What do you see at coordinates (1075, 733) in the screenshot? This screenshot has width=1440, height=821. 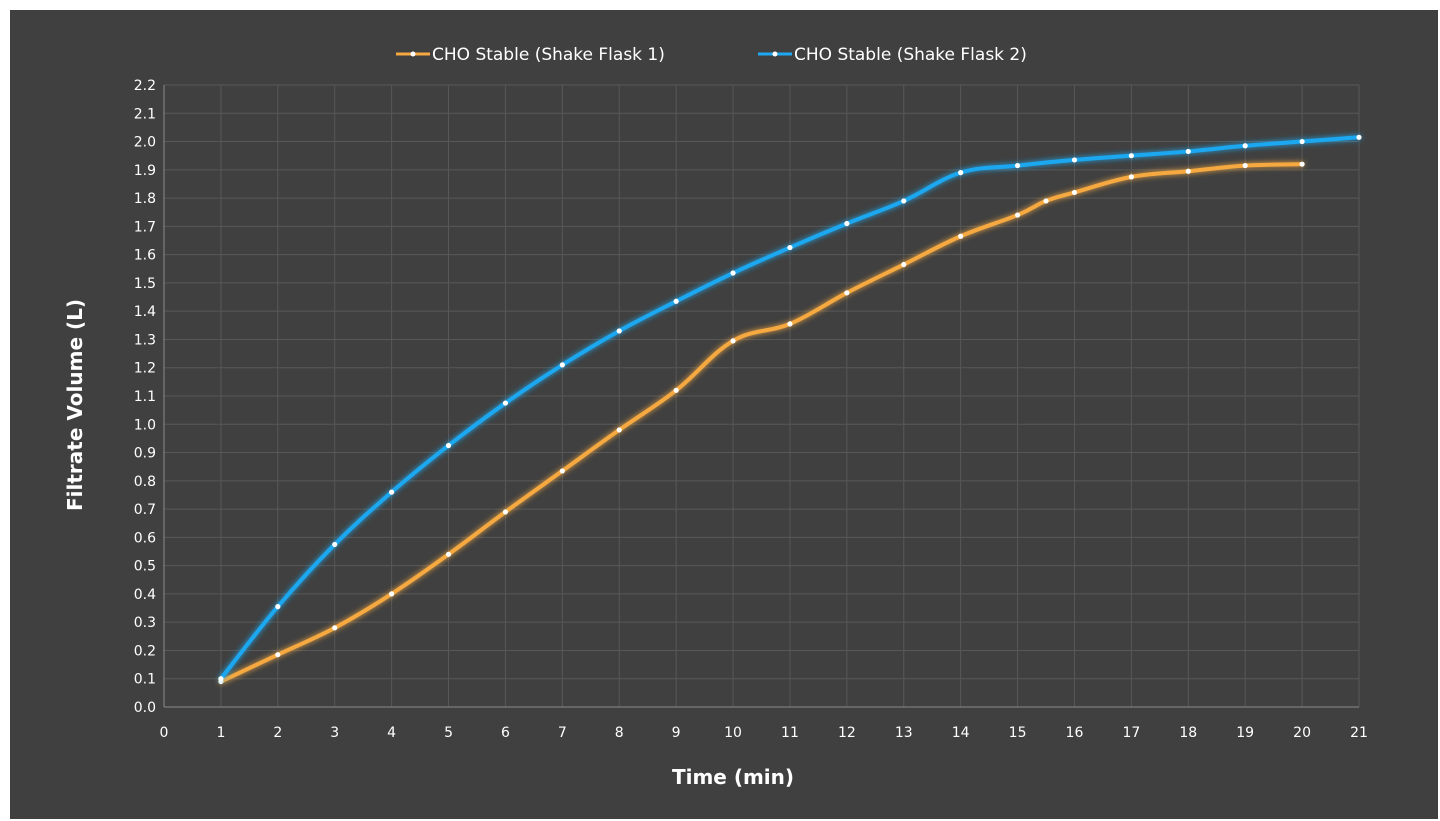 I see `x-tick-label: 16` at bounding box center [1075, 733].